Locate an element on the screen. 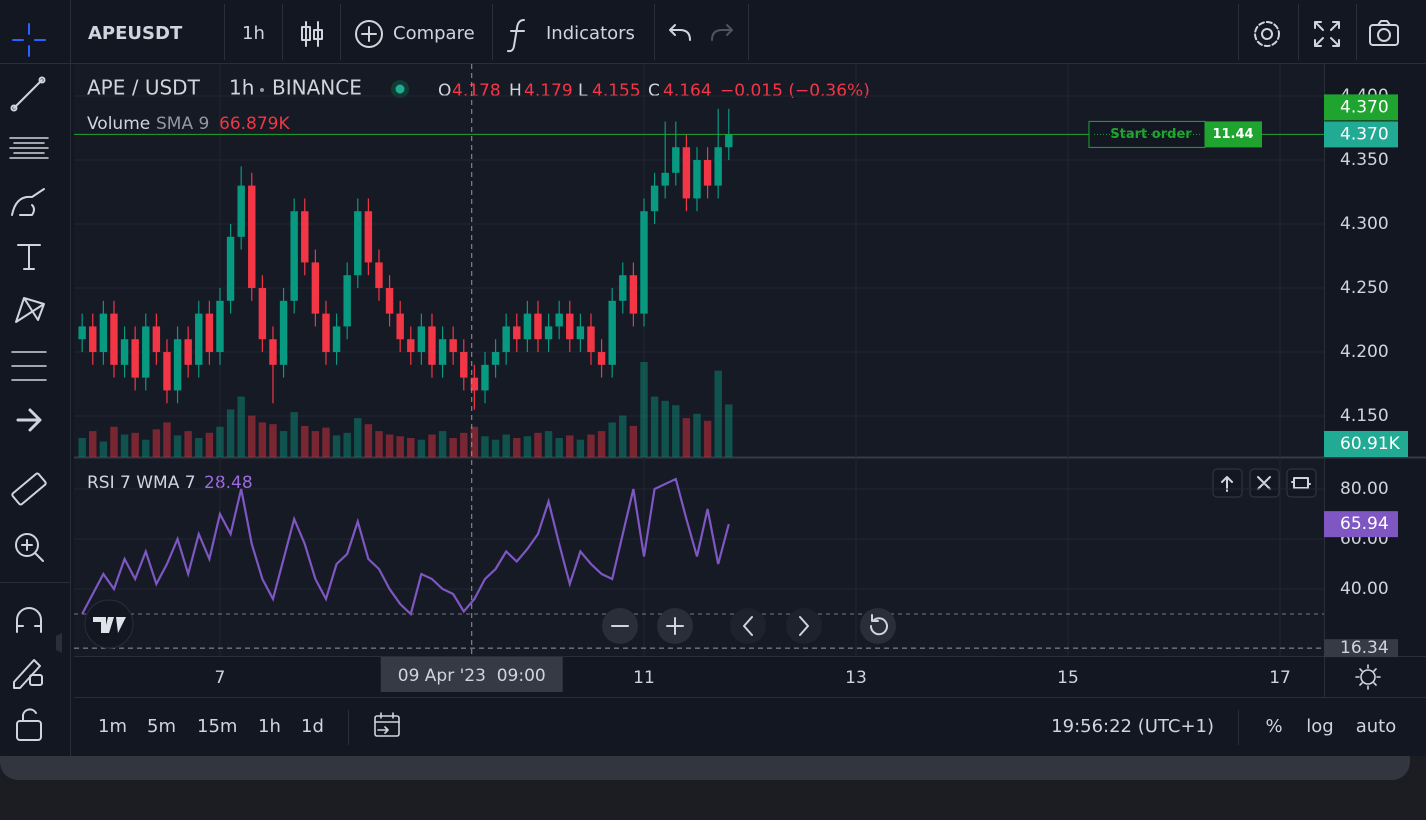  goto-date-icon is located at coordinates (387, 724).